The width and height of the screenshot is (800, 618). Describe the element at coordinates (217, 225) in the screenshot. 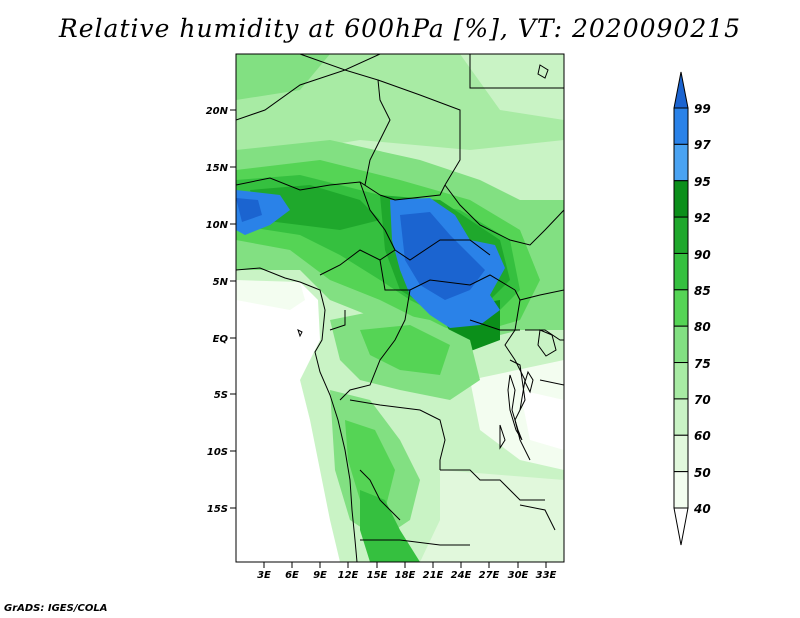

I see `lat-label: 10N` at that location.